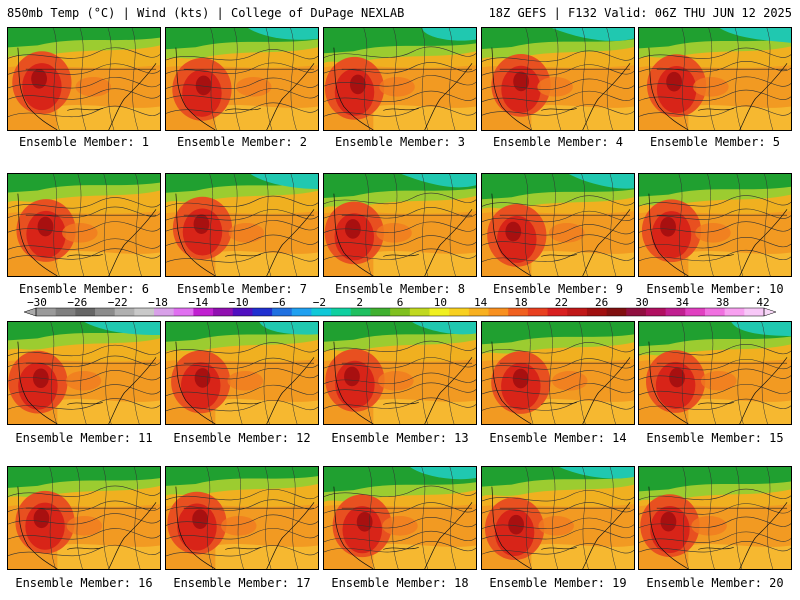 This screenshot has width=800, height=600. What do you see at coordinates (158, 302) in the screenshot?
I see `colorbar-tick-label: −18` at bounding box center [158, 302].